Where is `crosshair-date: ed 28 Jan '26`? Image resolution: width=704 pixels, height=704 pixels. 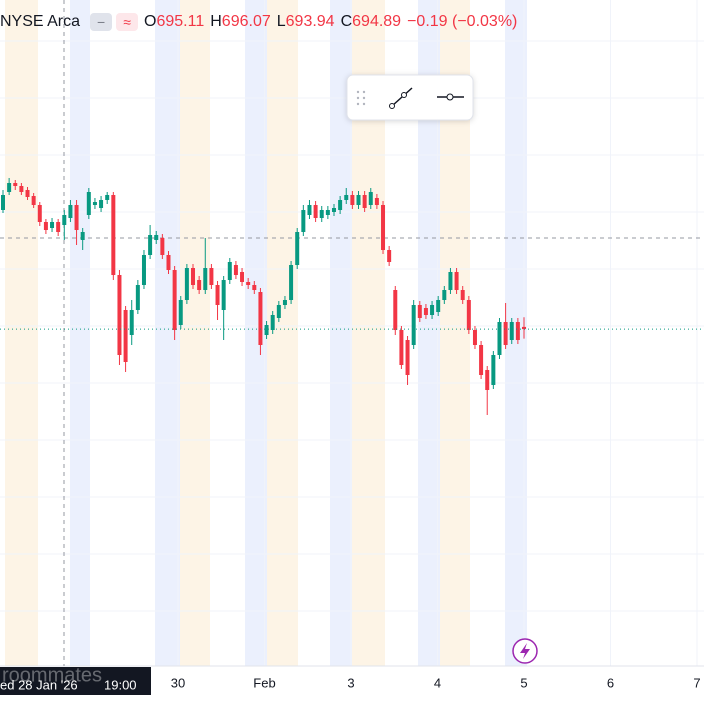
crosshair-date: ed 28 Jan '26 is located at coordinates (39, 684).